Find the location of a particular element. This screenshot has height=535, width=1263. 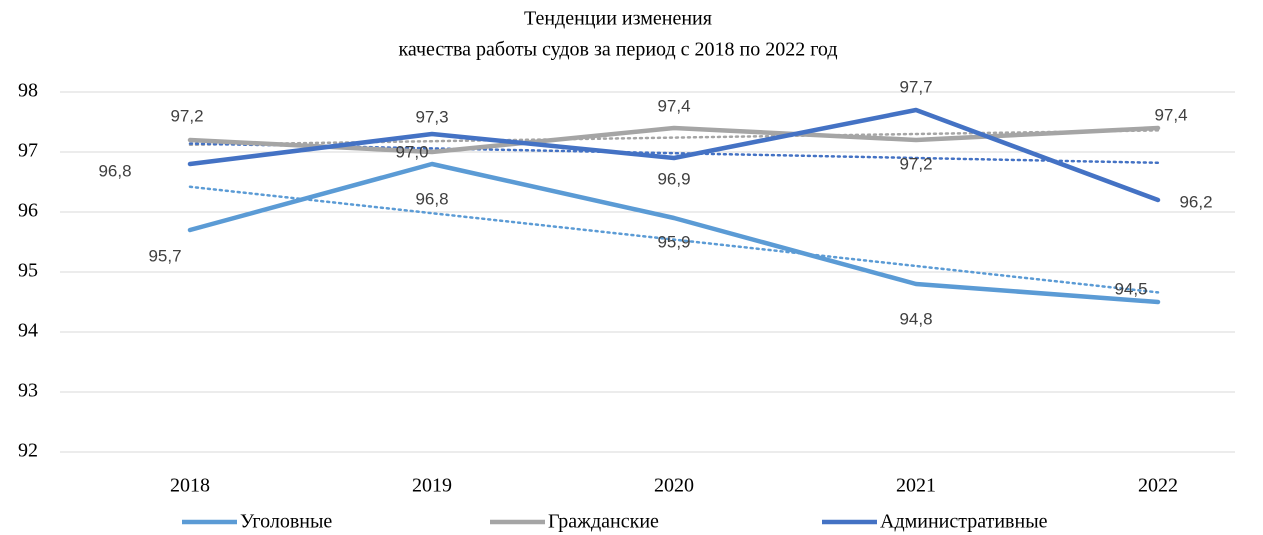

x-tick-label: 2022 is located at coordinates (1158, 486).